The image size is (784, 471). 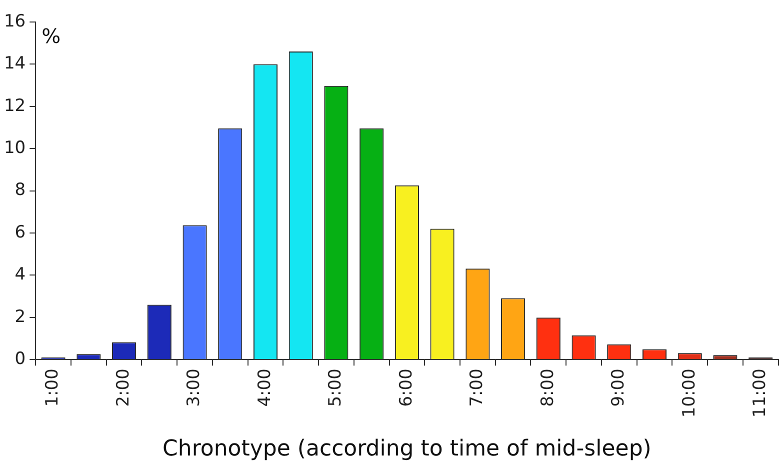 I want to click on x-tick-label: 11:00, so click(x=760, y=393).